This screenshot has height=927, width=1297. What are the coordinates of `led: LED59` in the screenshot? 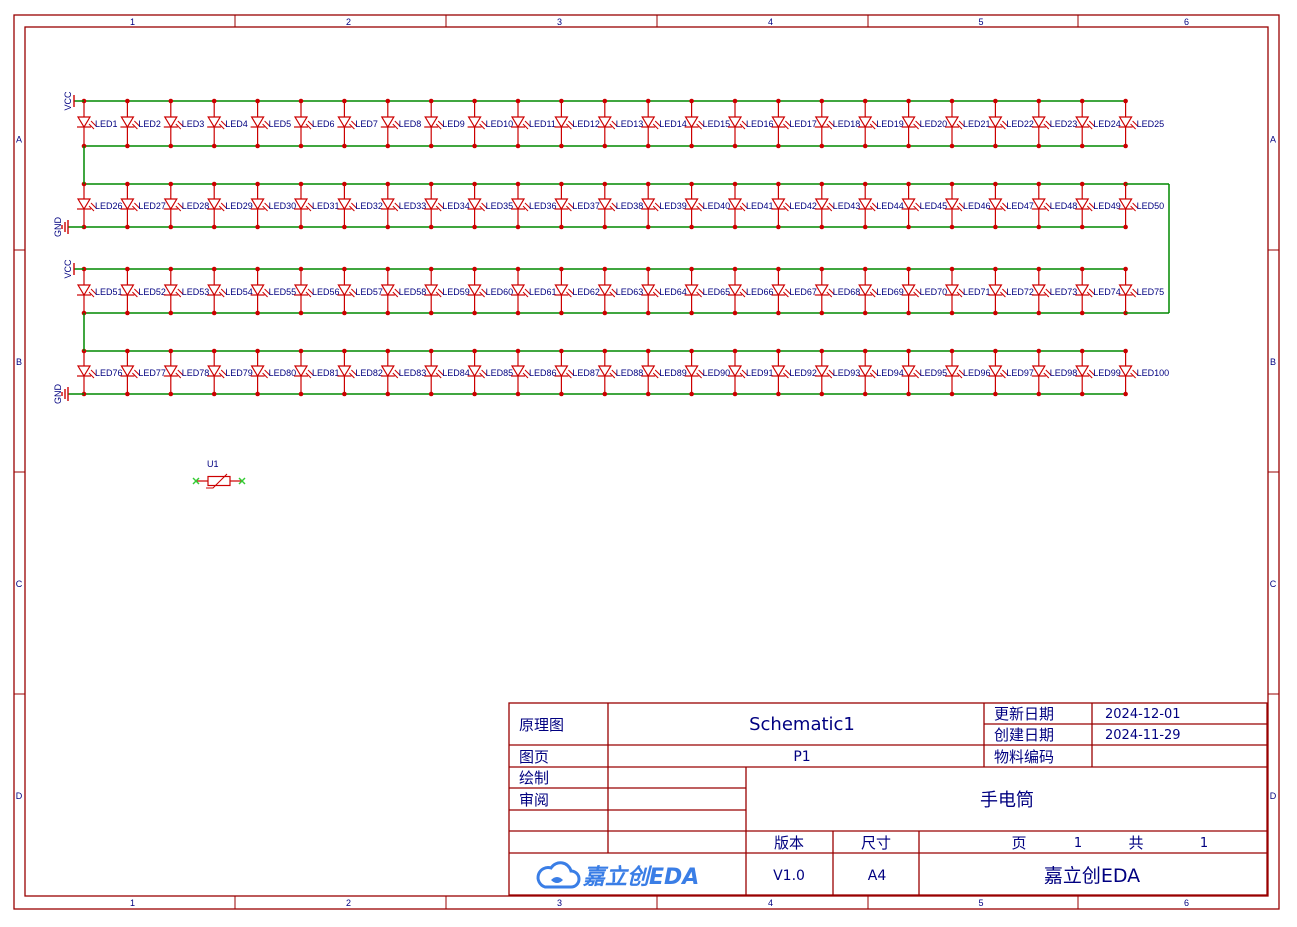 It's located at (447, 291).